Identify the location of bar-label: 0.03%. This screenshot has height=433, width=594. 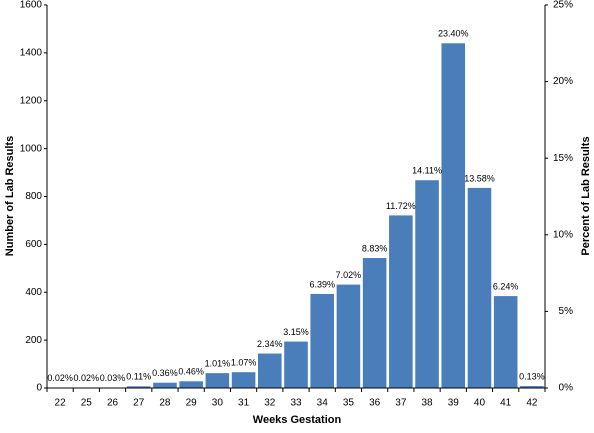
(113, 378).